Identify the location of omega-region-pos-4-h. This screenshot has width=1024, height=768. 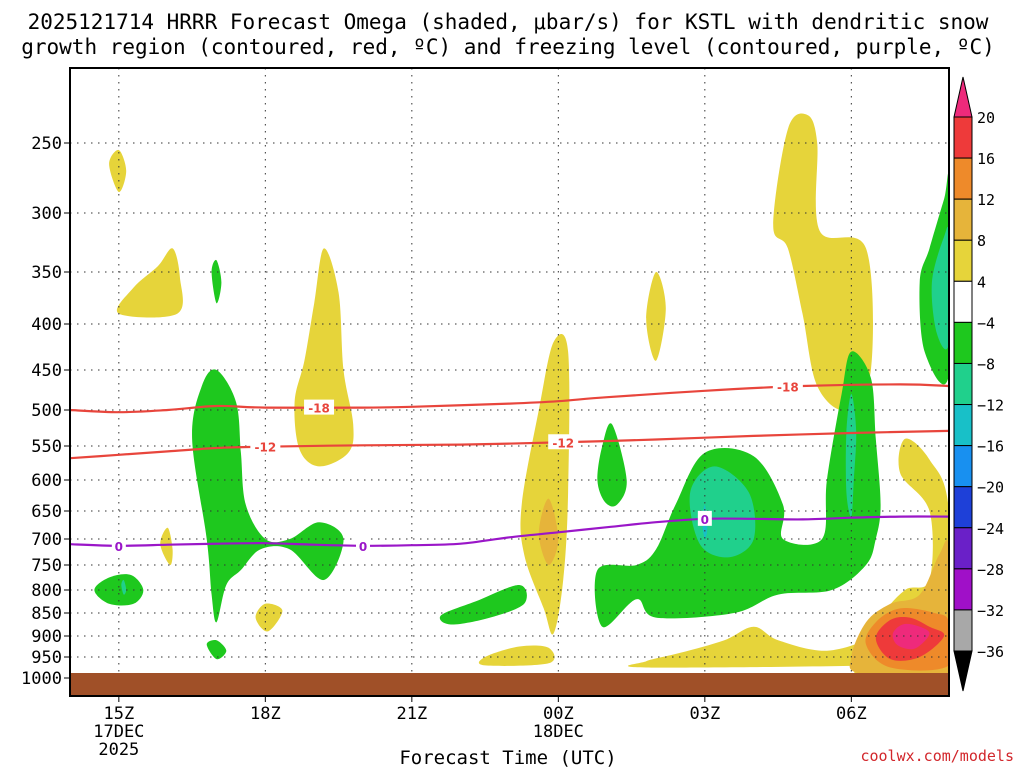
(656, 316).